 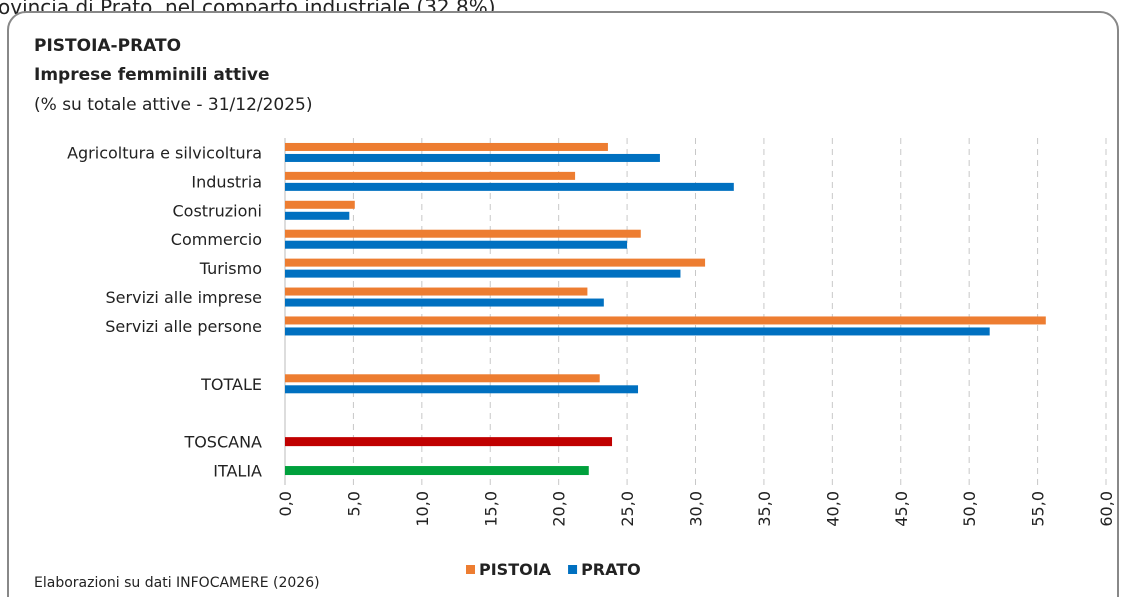 What do you see at coordinates (969, 509) in the screenshot?
I see `x-tick-label: 50,0` at bounding box center [969, 509].